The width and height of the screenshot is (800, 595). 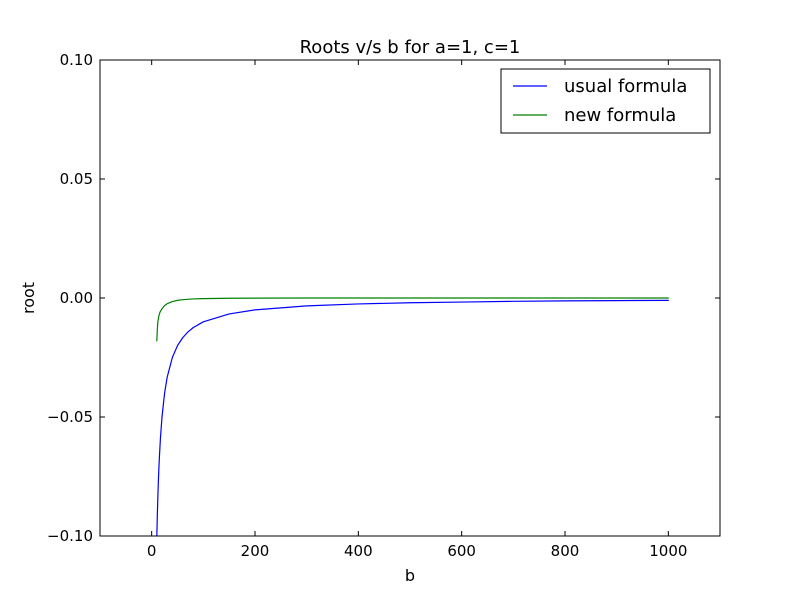 I want to click on series-line-new-formula, so click(x=412, y=319).